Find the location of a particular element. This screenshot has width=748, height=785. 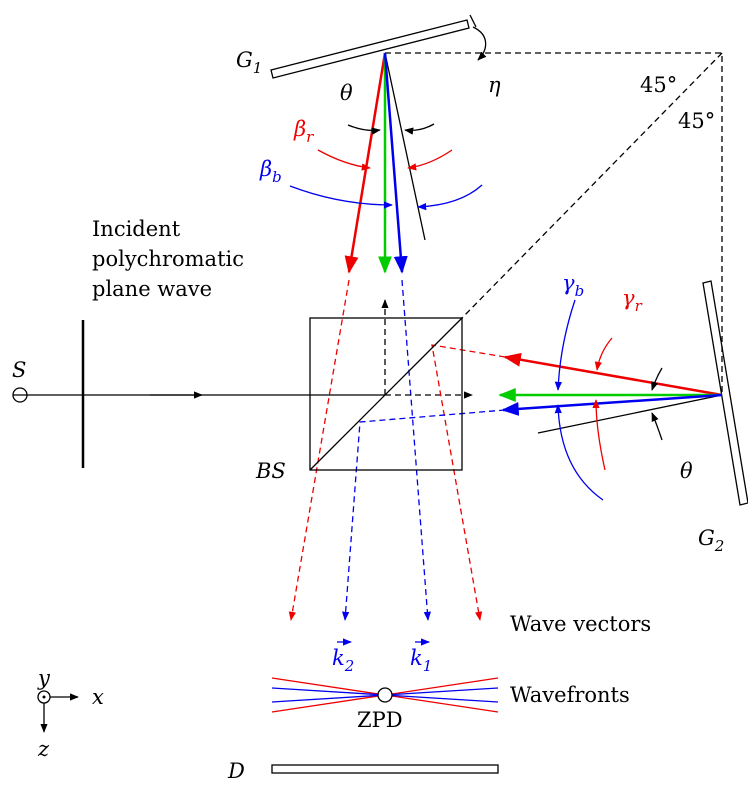

label: G1 is located at coordinates (249, 62).